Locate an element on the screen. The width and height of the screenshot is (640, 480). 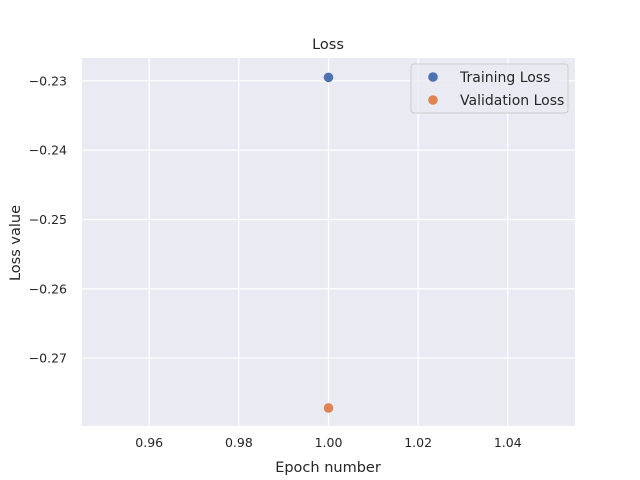
legend-marker-validation-loss is located at coordinates (433, 100).